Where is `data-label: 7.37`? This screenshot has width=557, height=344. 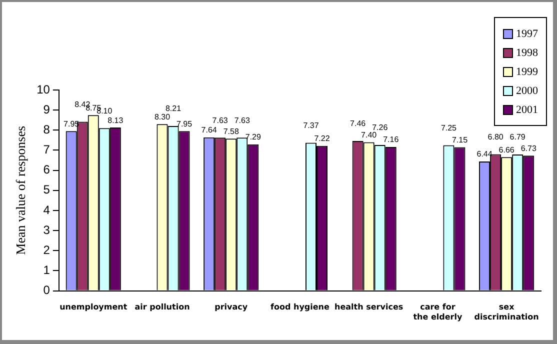
data-label: 7.37 is located at coordinates (311, 125).